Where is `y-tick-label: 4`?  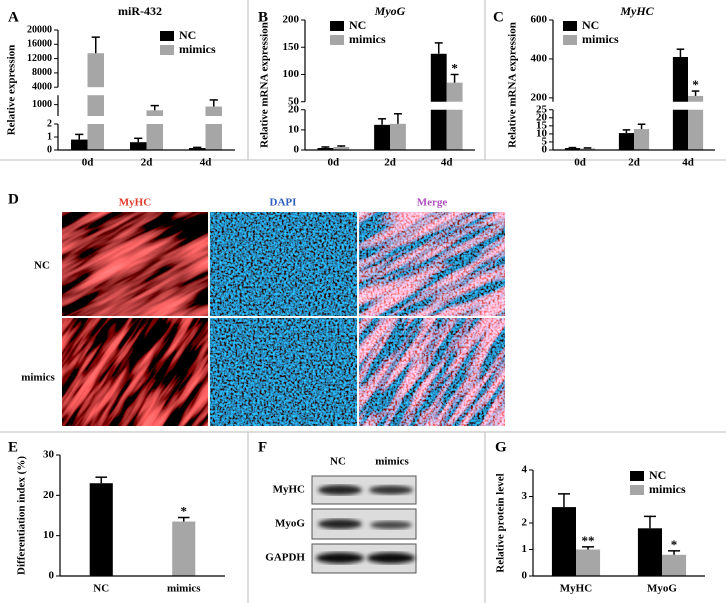
y-tick-label: 4 is located at coordinates (525, 470).